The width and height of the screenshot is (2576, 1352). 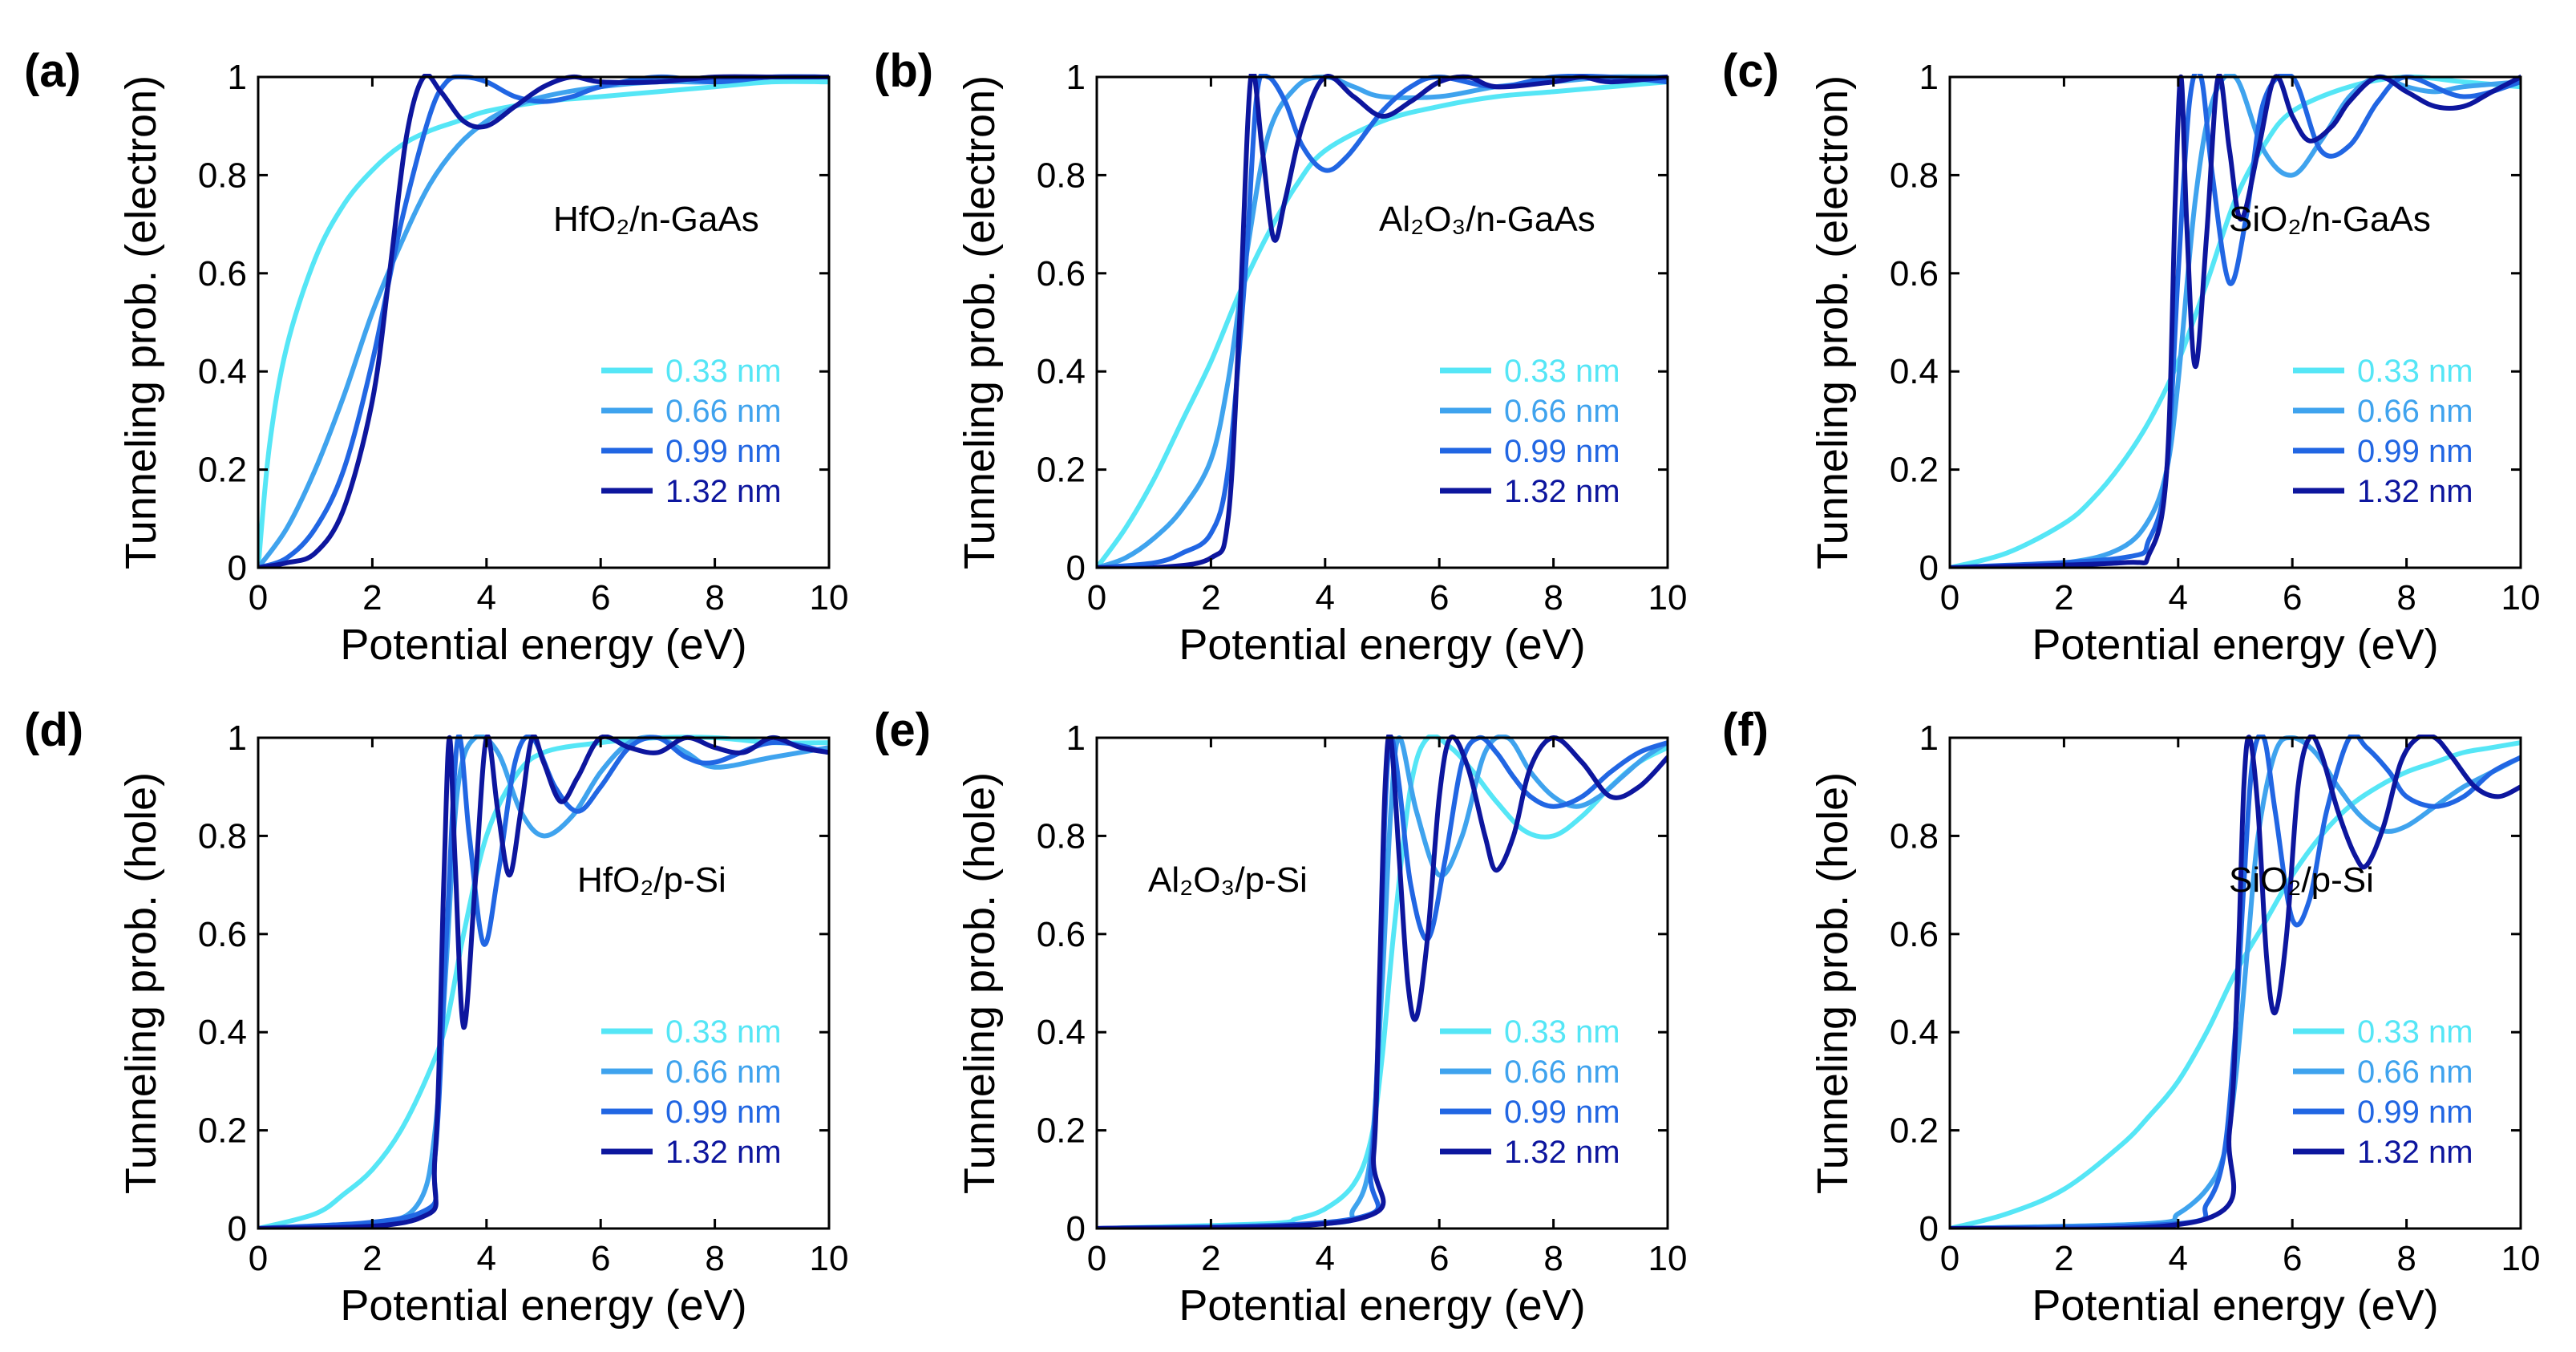 What do you see at coordinates (1228, 880) in the screenshot?
I see `material-annotation: Al₂O₃/p-Si` at bounding box center [1228, 880].